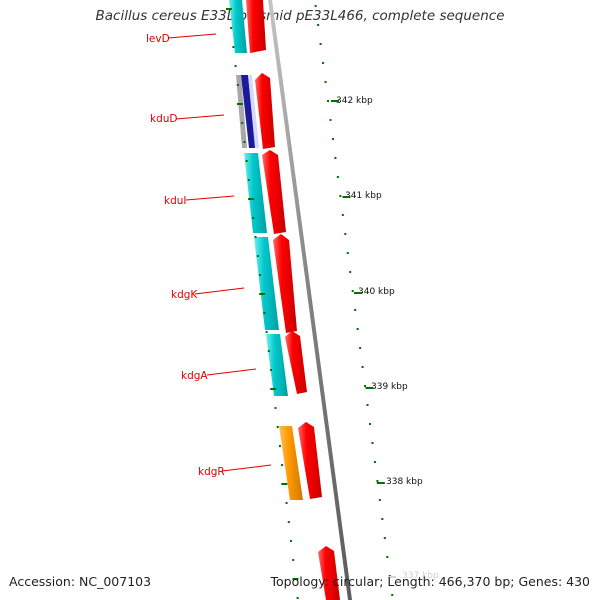 Image resolution: width=600 pixels, height=600 pixels. I want to click on accession-label: Accession: NC_007103, so click(80, 581).